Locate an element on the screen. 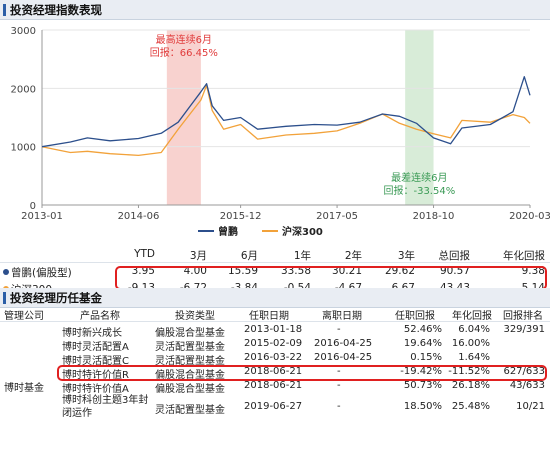  tenure-return: 52.46% is located at coordinates (422, 329).